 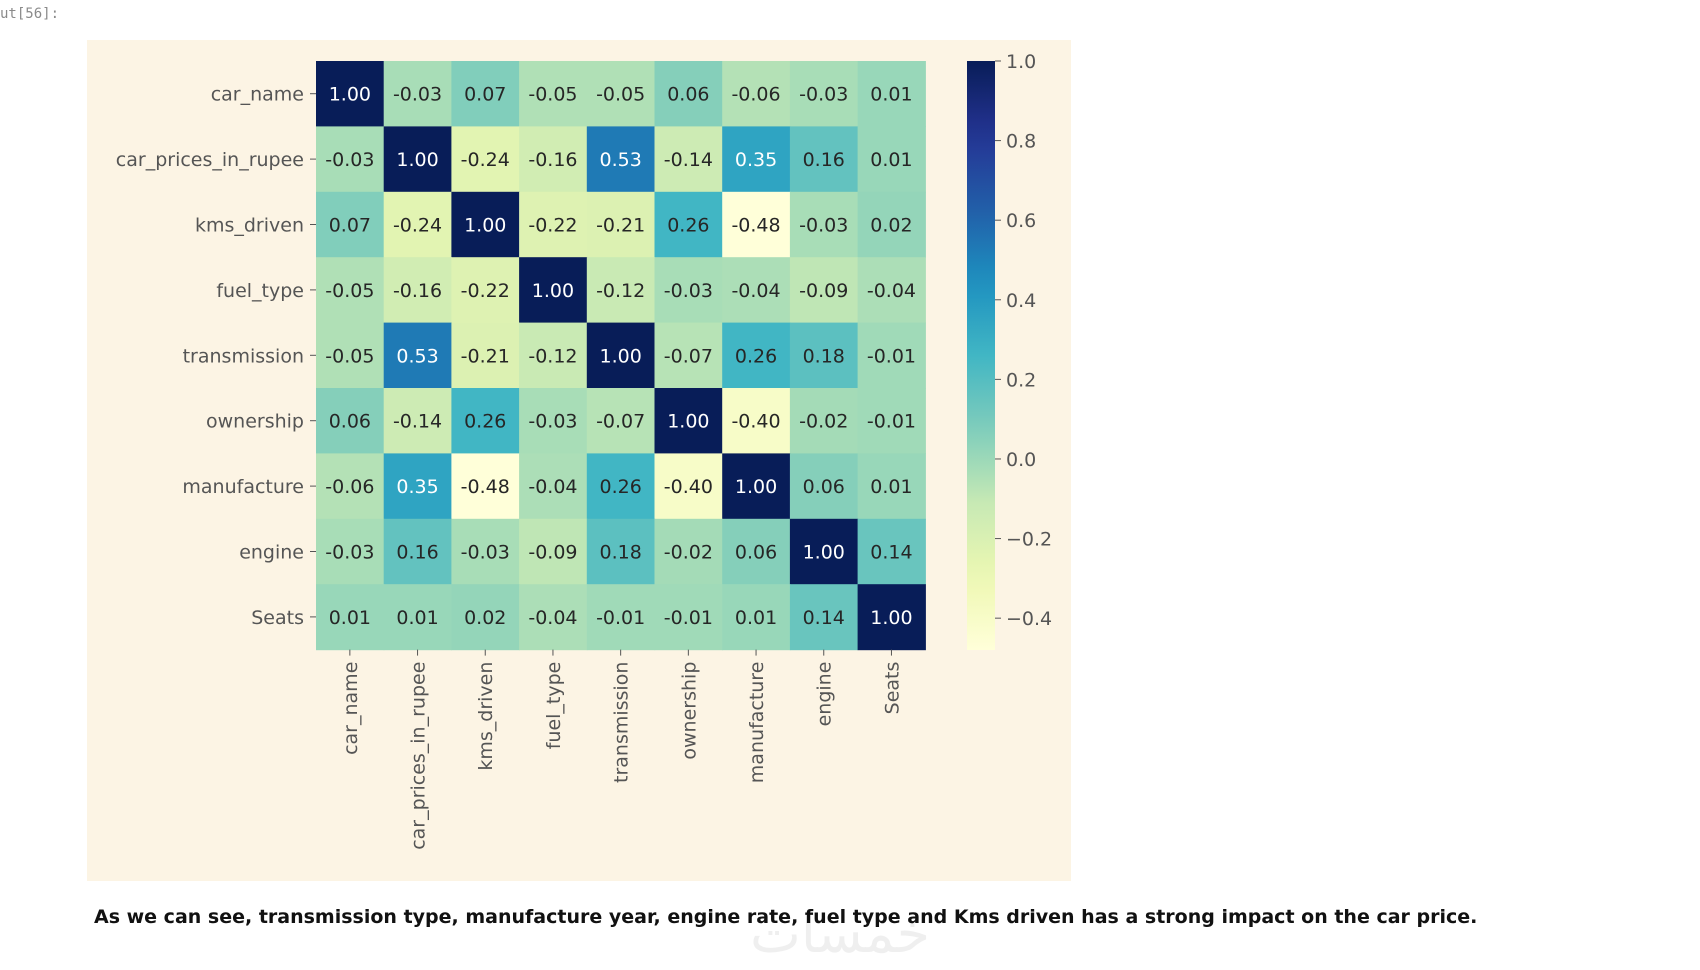 I want to click on cell-annotation: -0.06, so click(x=349, y=487).